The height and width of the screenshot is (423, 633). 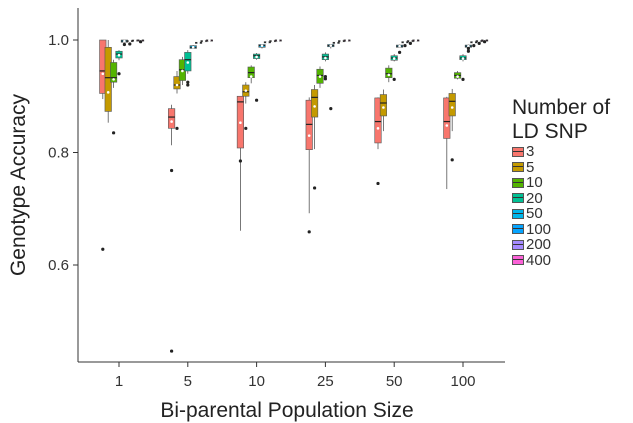 I want to click on y-tick-label: 0.8, so click(x=58, y=153).